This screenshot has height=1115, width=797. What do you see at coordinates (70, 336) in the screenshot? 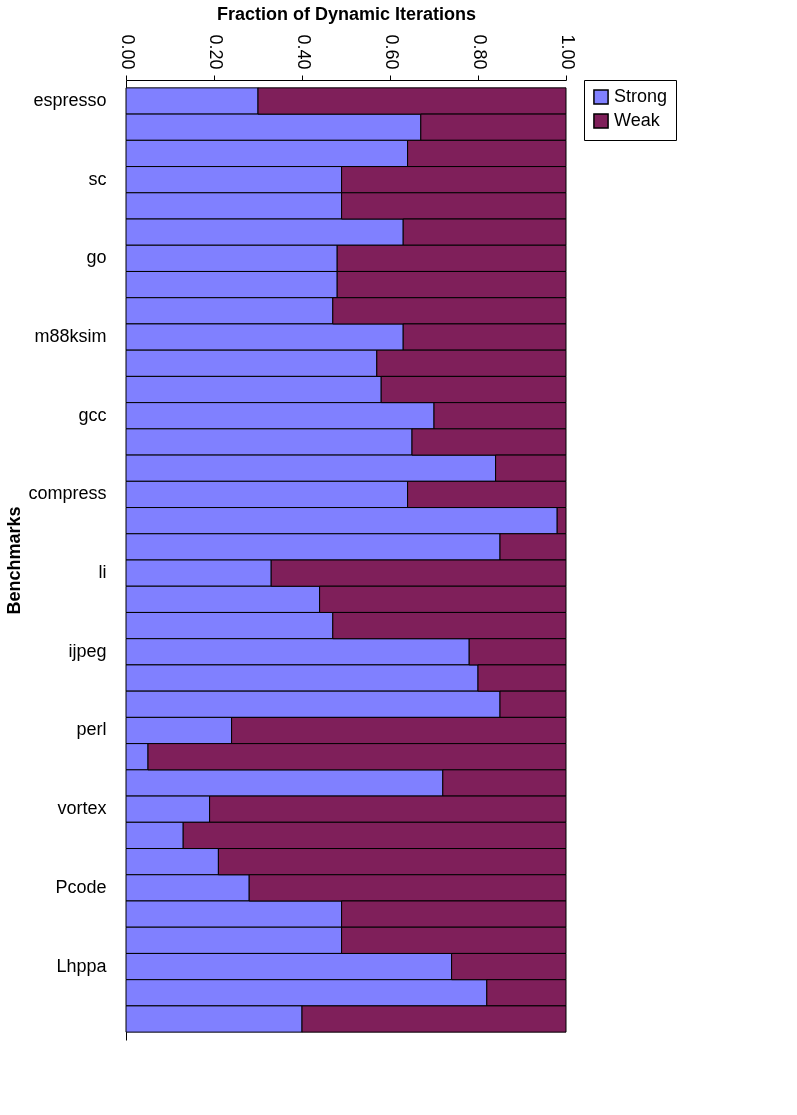
I see `y-tick-label: m88ksim` at bounding box center [70, 336].